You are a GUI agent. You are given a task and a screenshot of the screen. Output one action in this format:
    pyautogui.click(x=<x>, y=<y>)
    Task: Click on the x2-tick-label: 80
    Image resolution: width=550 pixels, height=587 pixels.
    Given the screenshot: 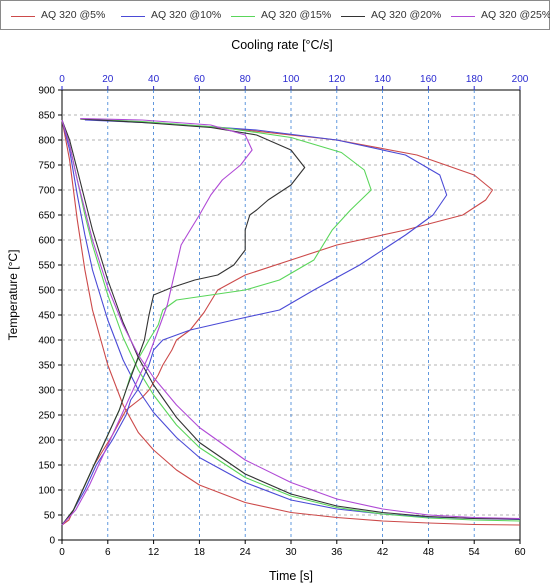 What is the action you would take?
    pyautogui.click(x=246, y=79)
    